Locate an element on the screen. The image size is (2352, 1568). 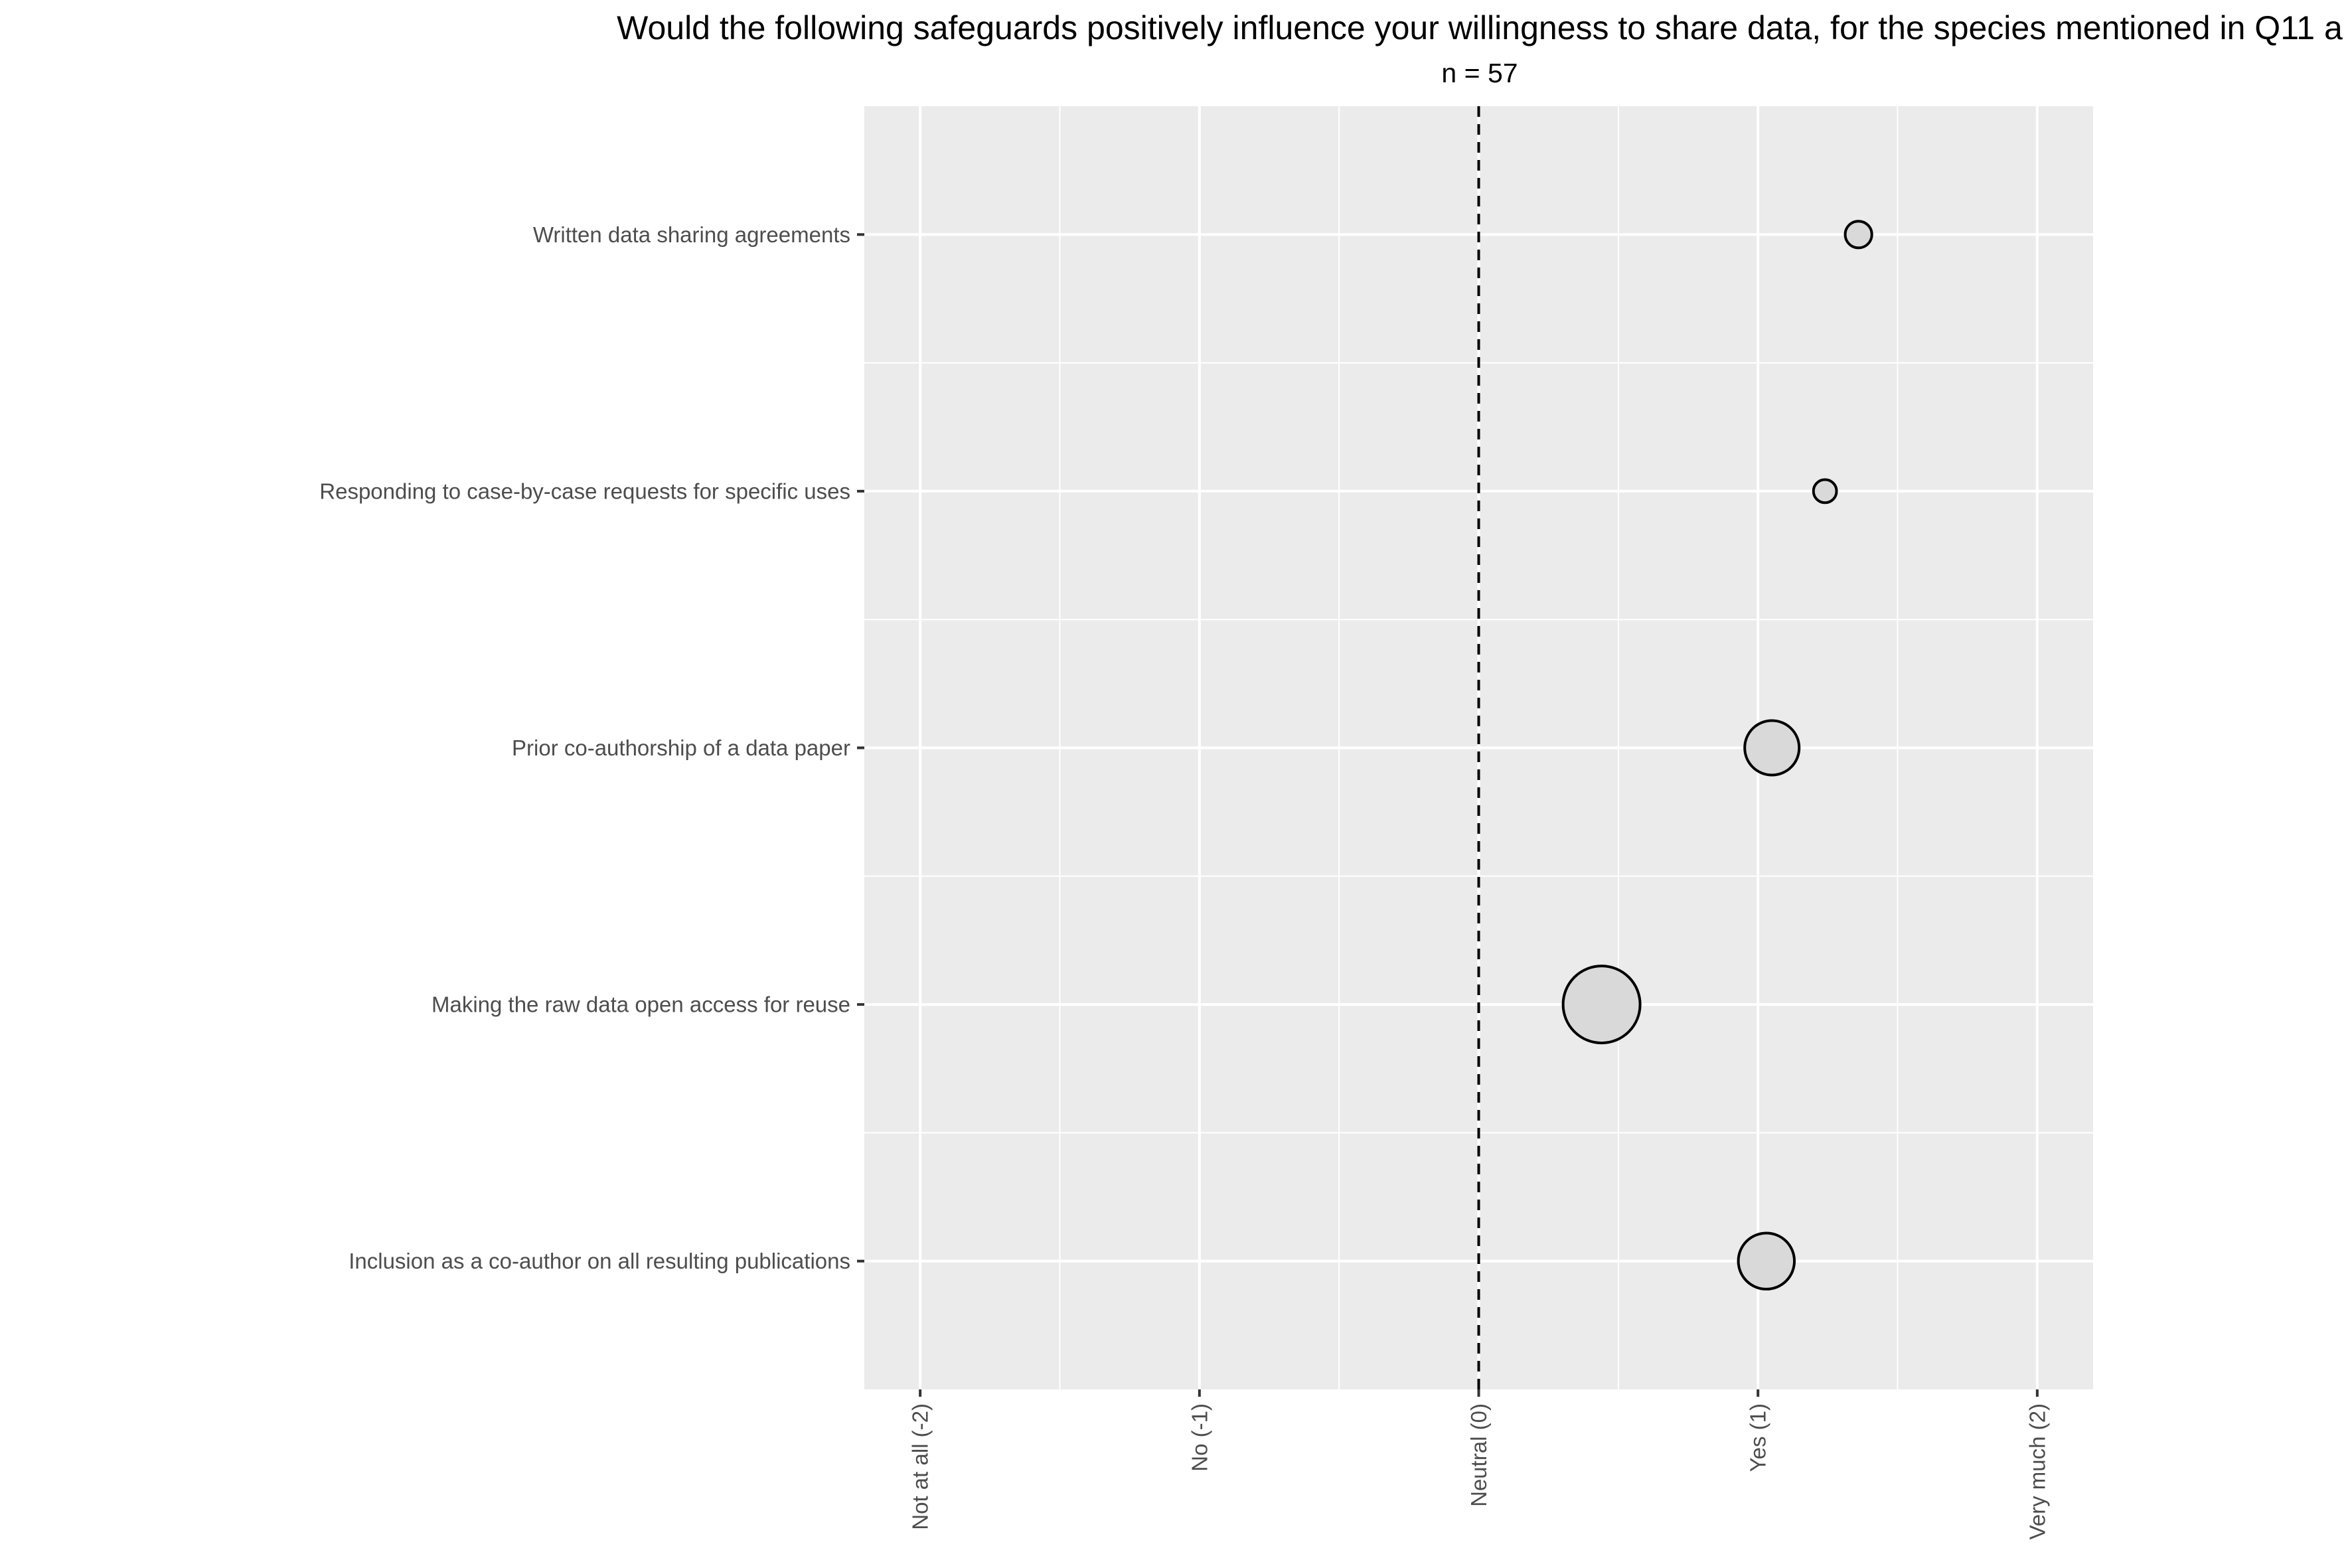
y-tick-label: Prior co-authorship of a data paper is located at coordinates (681, 748).